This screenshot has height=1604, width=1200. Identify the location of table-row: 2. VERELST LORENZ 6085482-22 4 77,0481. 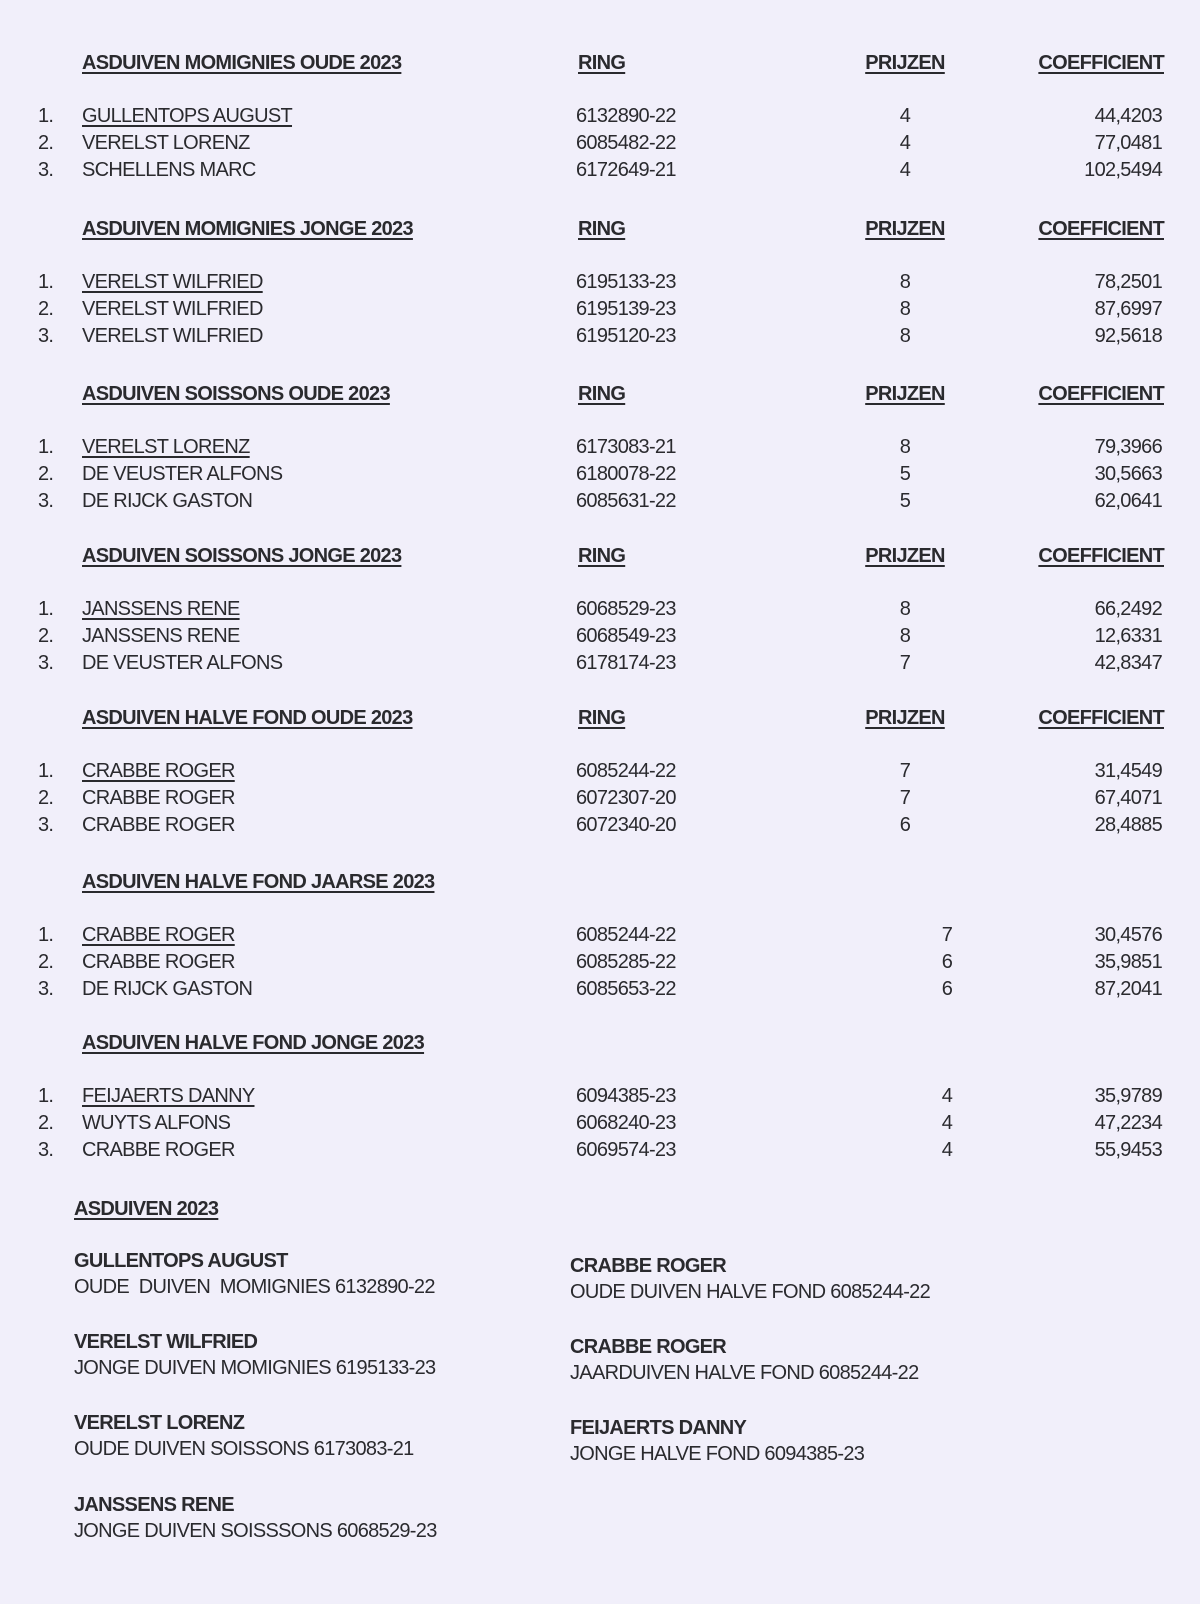
(600, 145).